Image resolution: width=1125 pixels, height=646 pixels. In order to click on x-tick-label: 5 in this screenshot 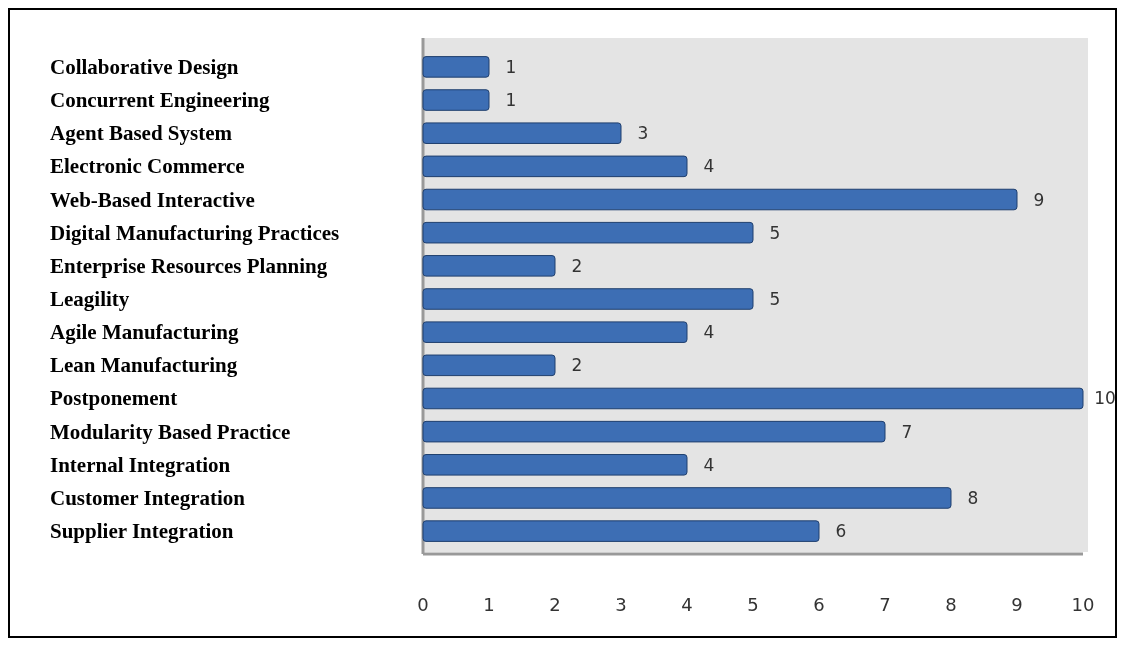, I will do `click(753, 604)`.